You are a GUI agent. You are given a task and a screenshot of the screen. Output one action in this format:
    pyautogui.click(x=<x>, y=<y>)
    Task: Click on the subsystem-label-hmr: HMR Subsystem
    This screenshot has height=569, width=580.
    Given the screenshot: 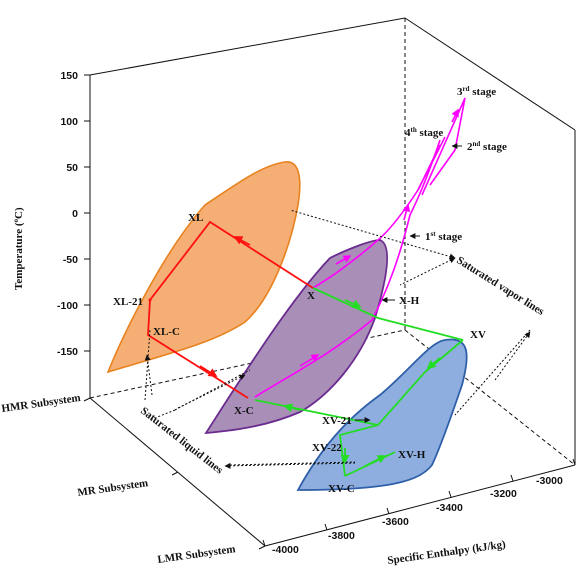 What is the action you would take?
    pyautogui.click(x=41, y=403)
    